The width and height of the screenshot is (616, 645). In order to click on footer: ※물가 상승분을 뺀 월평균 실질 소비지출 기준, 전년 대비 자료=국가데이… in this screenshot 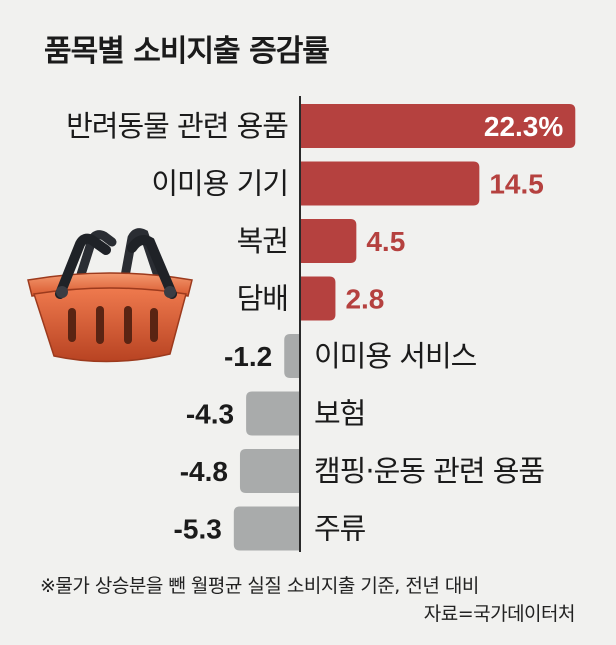, I will do `click(308, 600)`.